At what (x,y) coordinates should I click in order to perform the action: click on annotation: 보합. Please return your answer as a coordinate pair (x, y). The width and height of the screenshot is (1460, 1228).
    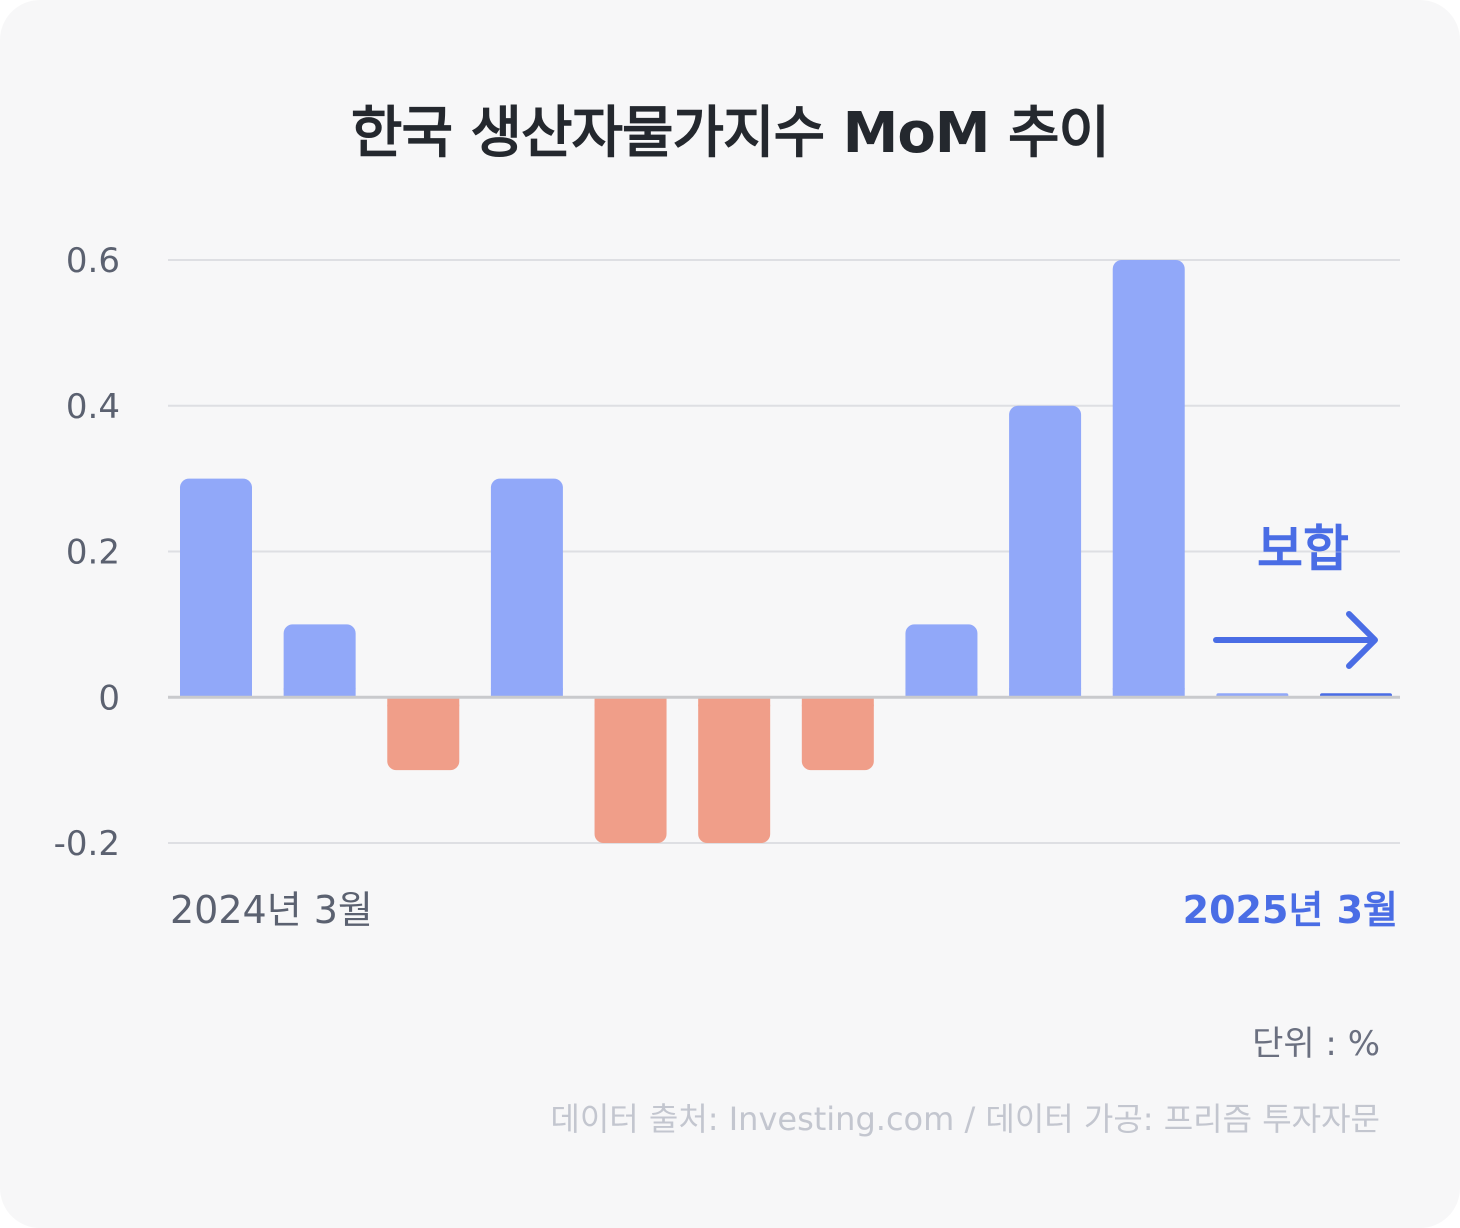
    Looking at the image, I should click on (1295, 594).